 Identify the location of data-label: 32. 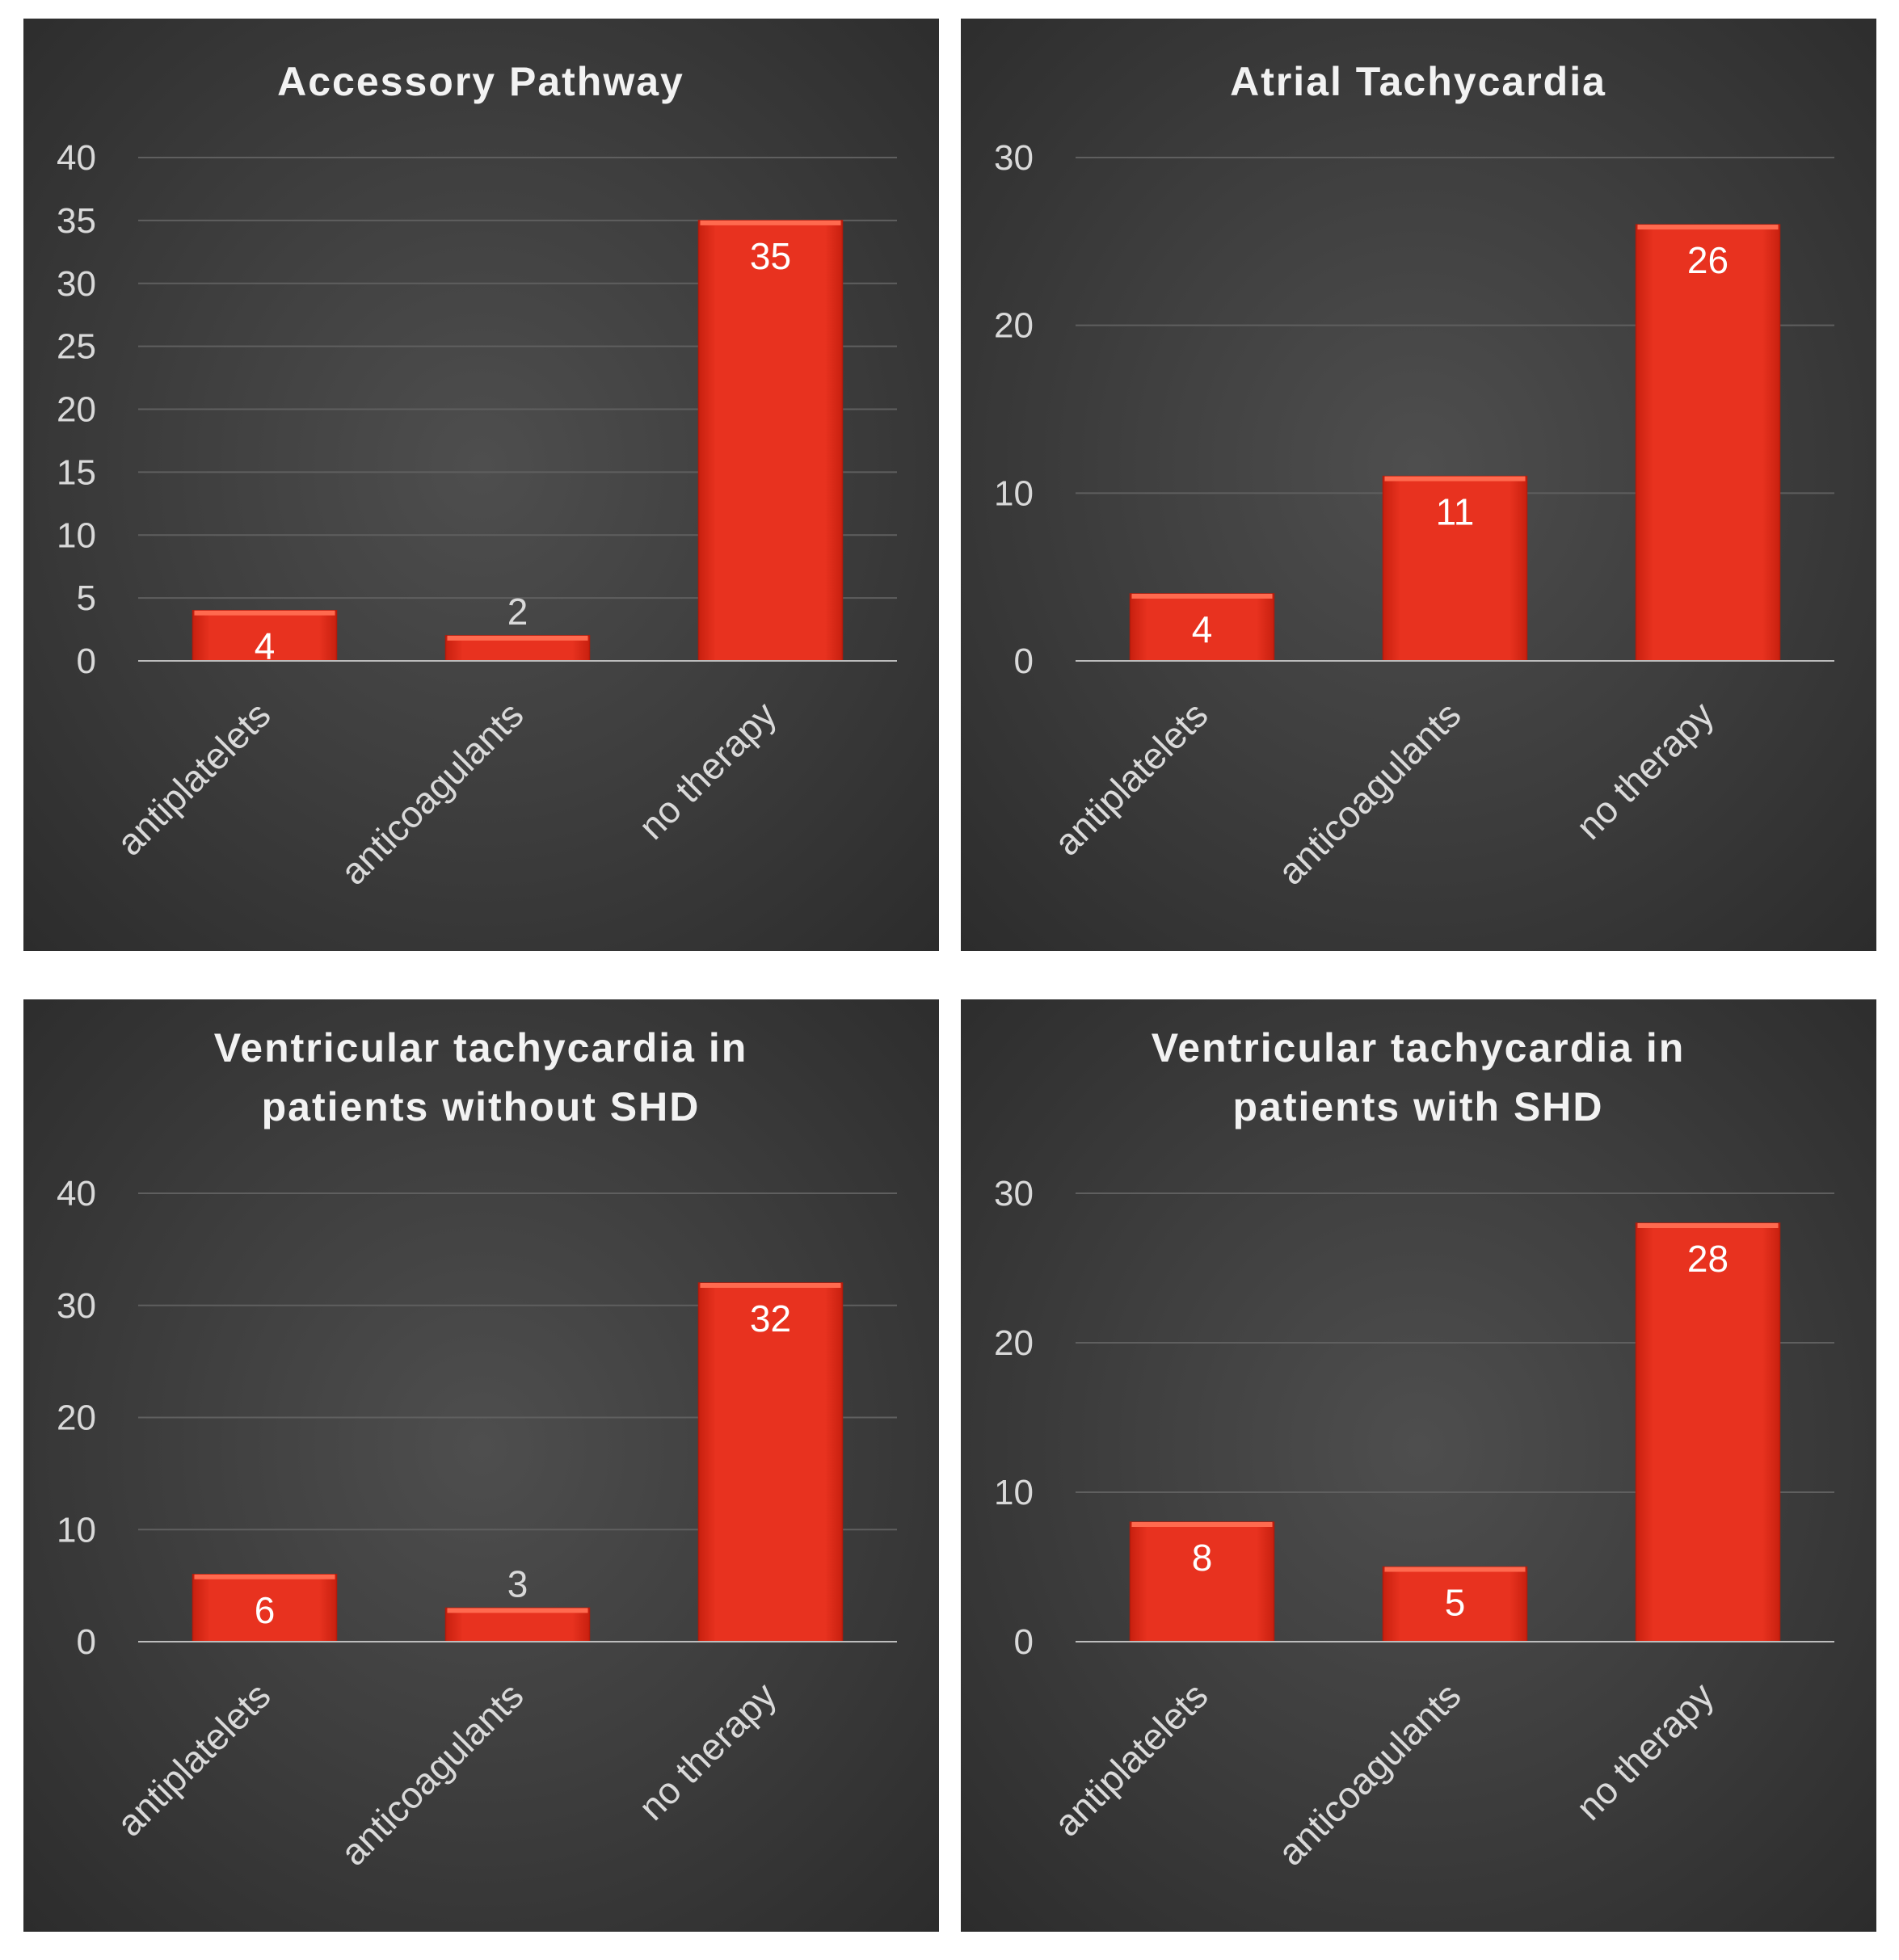
(770, 1319).